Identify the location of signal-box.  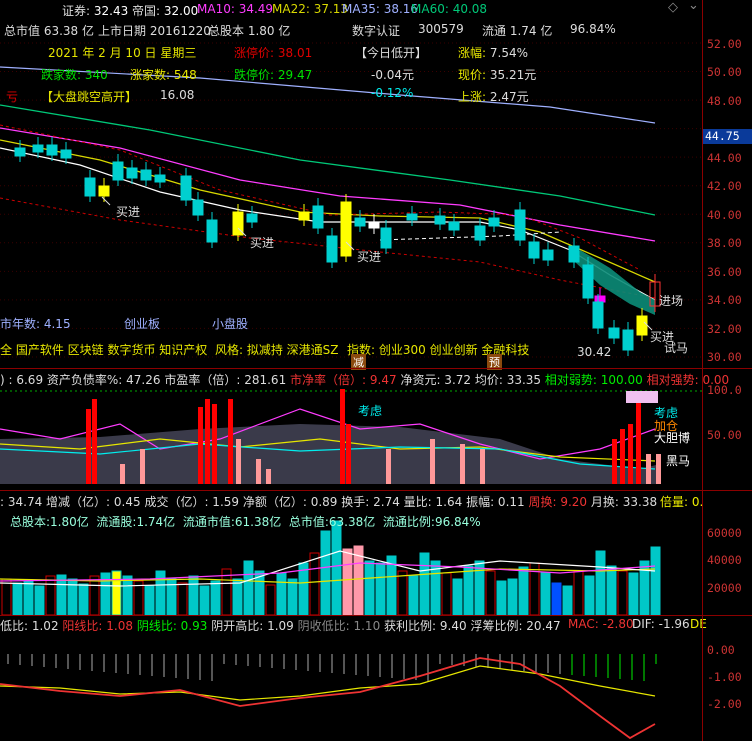
(642, 397).